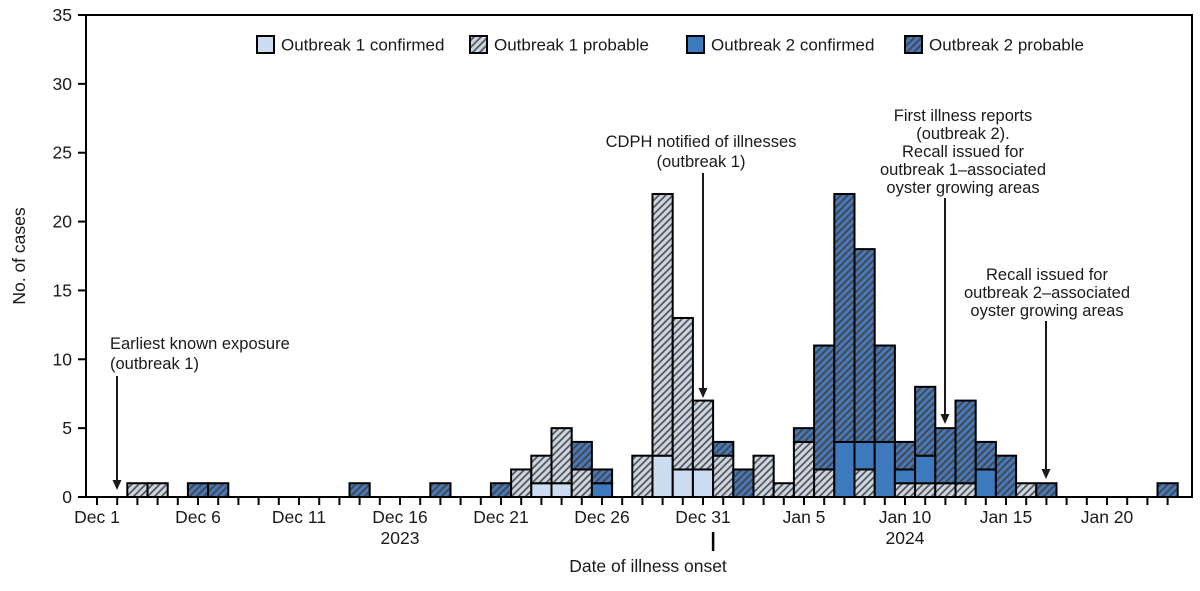  What do you see at coordinates (648, 566) in the screenshot?
I see `x-axis-title: Date of illness onset` at bounding box center [648, 566].